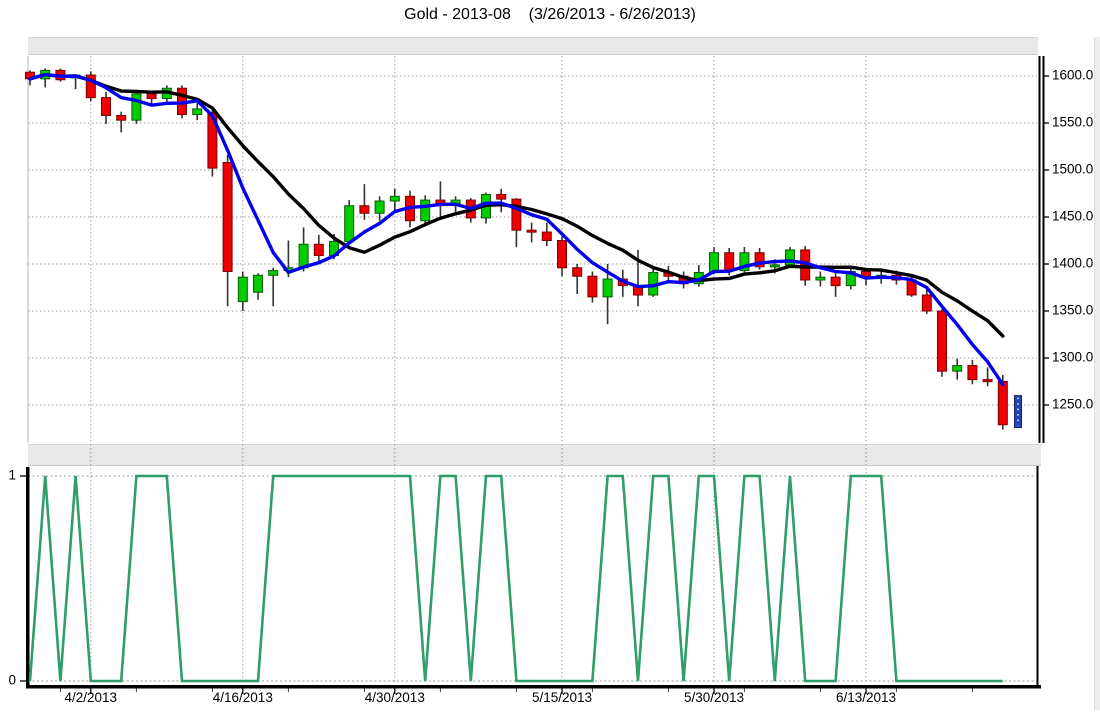 This screenshot has width=1100, height=712. I want to click on date-tick-label: 6/13/2013, so click(866, 697).